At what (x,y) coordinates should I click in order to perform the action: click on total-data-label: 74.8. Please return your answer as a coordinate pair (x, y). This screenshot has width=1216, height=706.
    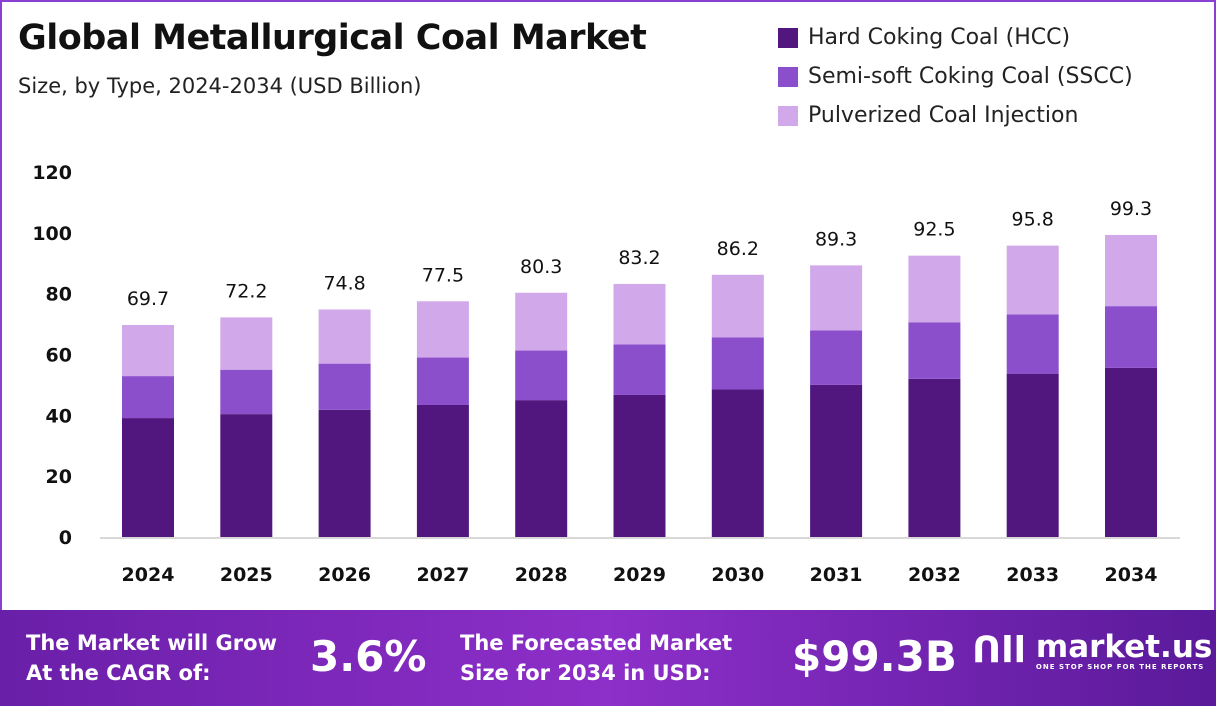
    Looking at the image, I should click on (344, 283).